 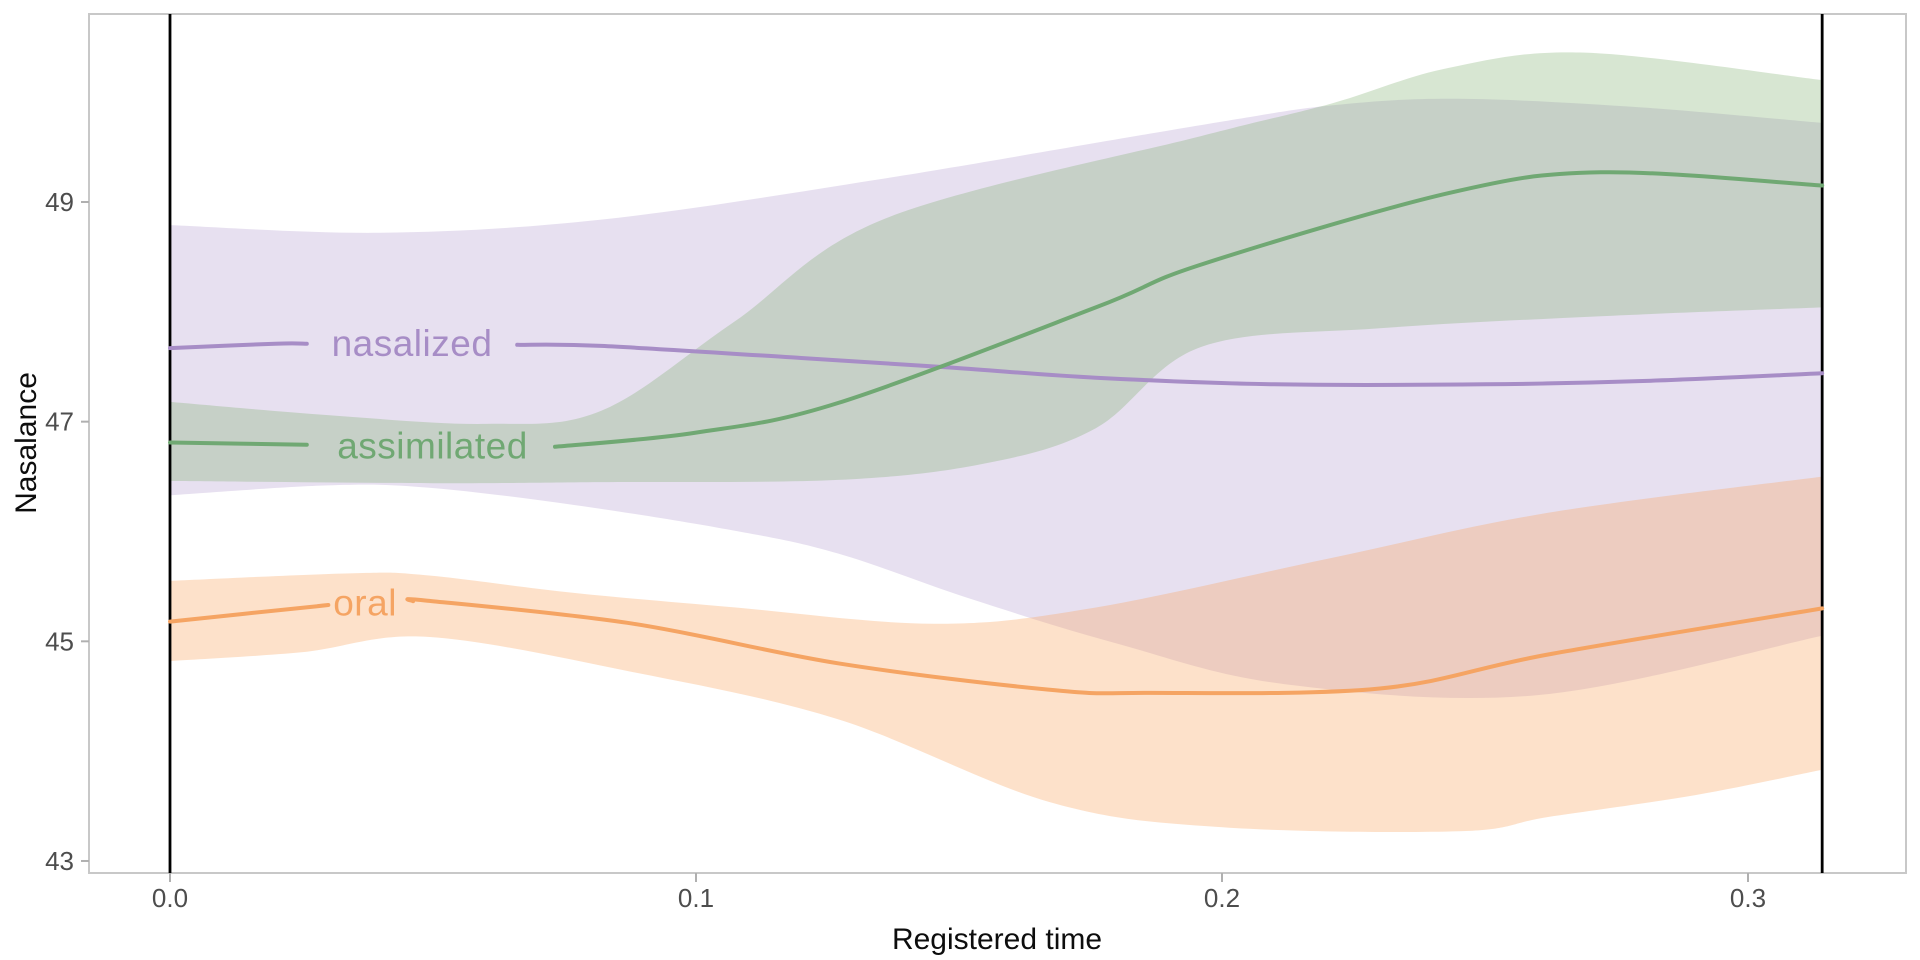 What do you see at coordinates (67, 531) in the screenshot?
I see `y-axis: 43 45 47 49` at bounding box center [67, 531].